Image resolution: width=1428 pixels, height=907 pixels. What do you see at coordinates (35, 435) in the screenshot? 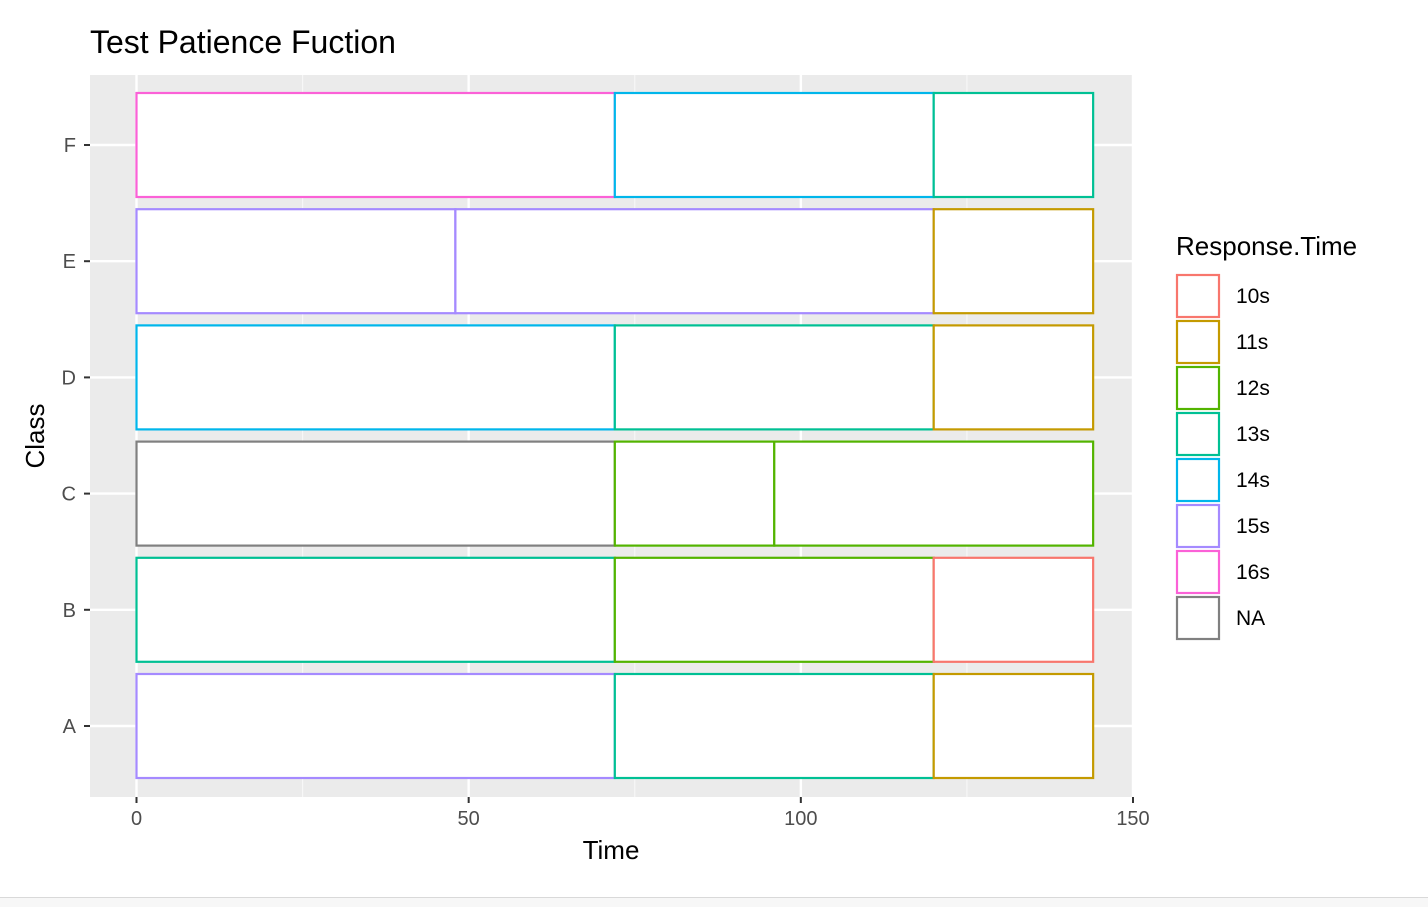
I see `y-axis-title: Class` at bounding box center [35, 435].